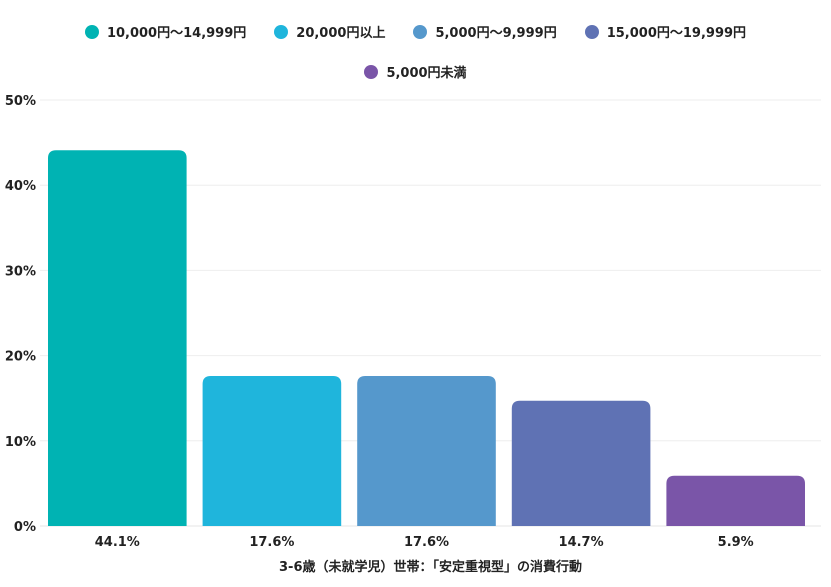 This screenshot has height=587, width=831. What do you see at coordinates (736, 542) in the screenshot?
I see `bar-value-label: 5.9%` at bounding box center [736, 542].